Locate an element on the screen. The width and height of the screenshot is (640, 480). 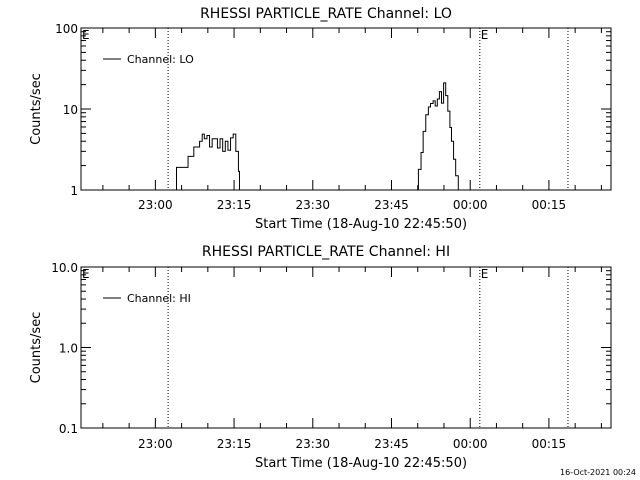
y-tick-label: 10.0 is located at coordinates (64, 268).